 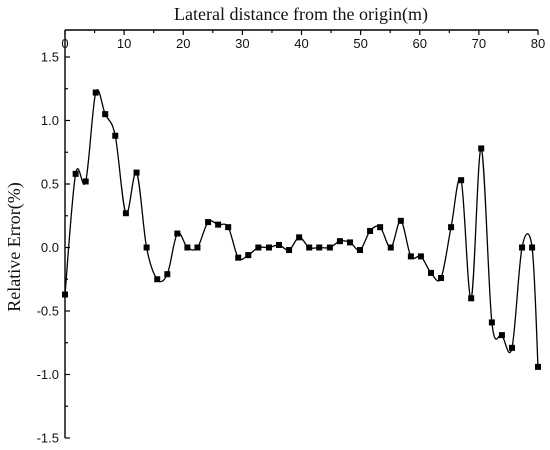 I want to click on x-tick-label: 40, so click(x=301, y=43).